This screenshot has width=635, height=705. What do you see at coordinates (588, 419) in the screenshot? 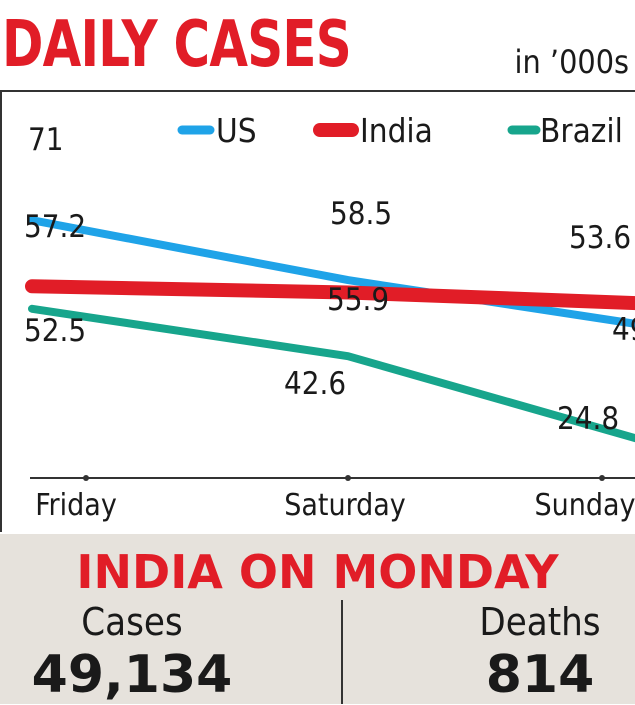
I see `data-label-brazil-sunday: 24.8` at bounding box center [588, 419].